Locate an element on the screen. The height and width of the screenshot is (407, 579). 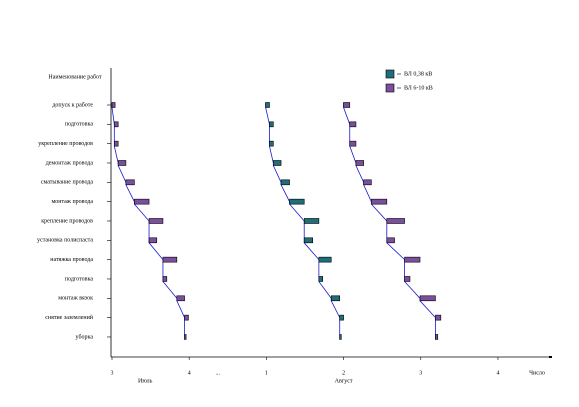
y-axis-title: Наименование работ is located at coordinates (75, 76).